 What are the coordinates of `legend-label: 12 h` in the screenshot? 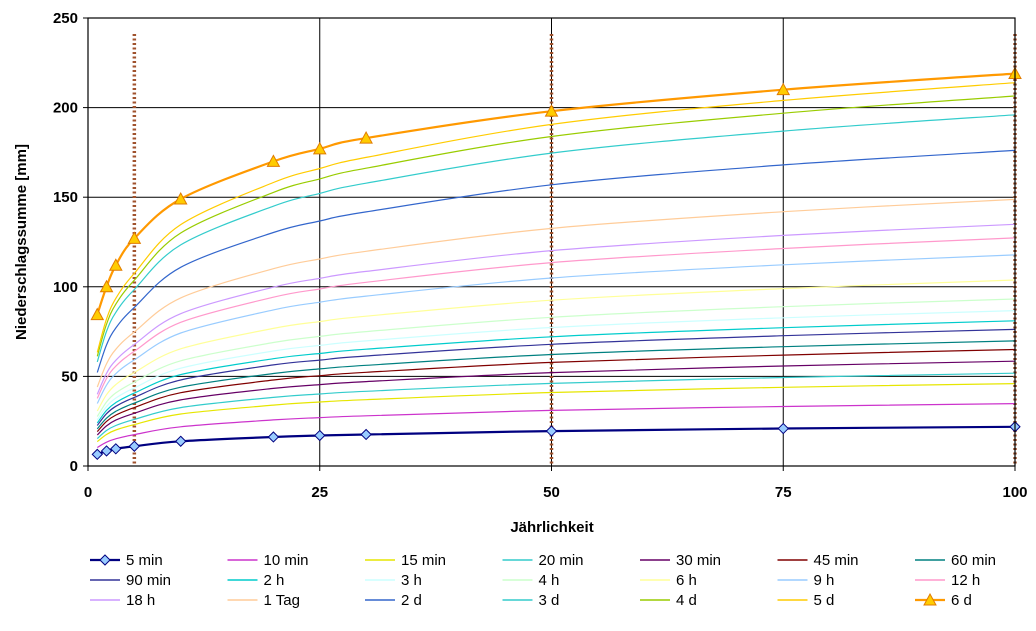 It's located at (965, 580).